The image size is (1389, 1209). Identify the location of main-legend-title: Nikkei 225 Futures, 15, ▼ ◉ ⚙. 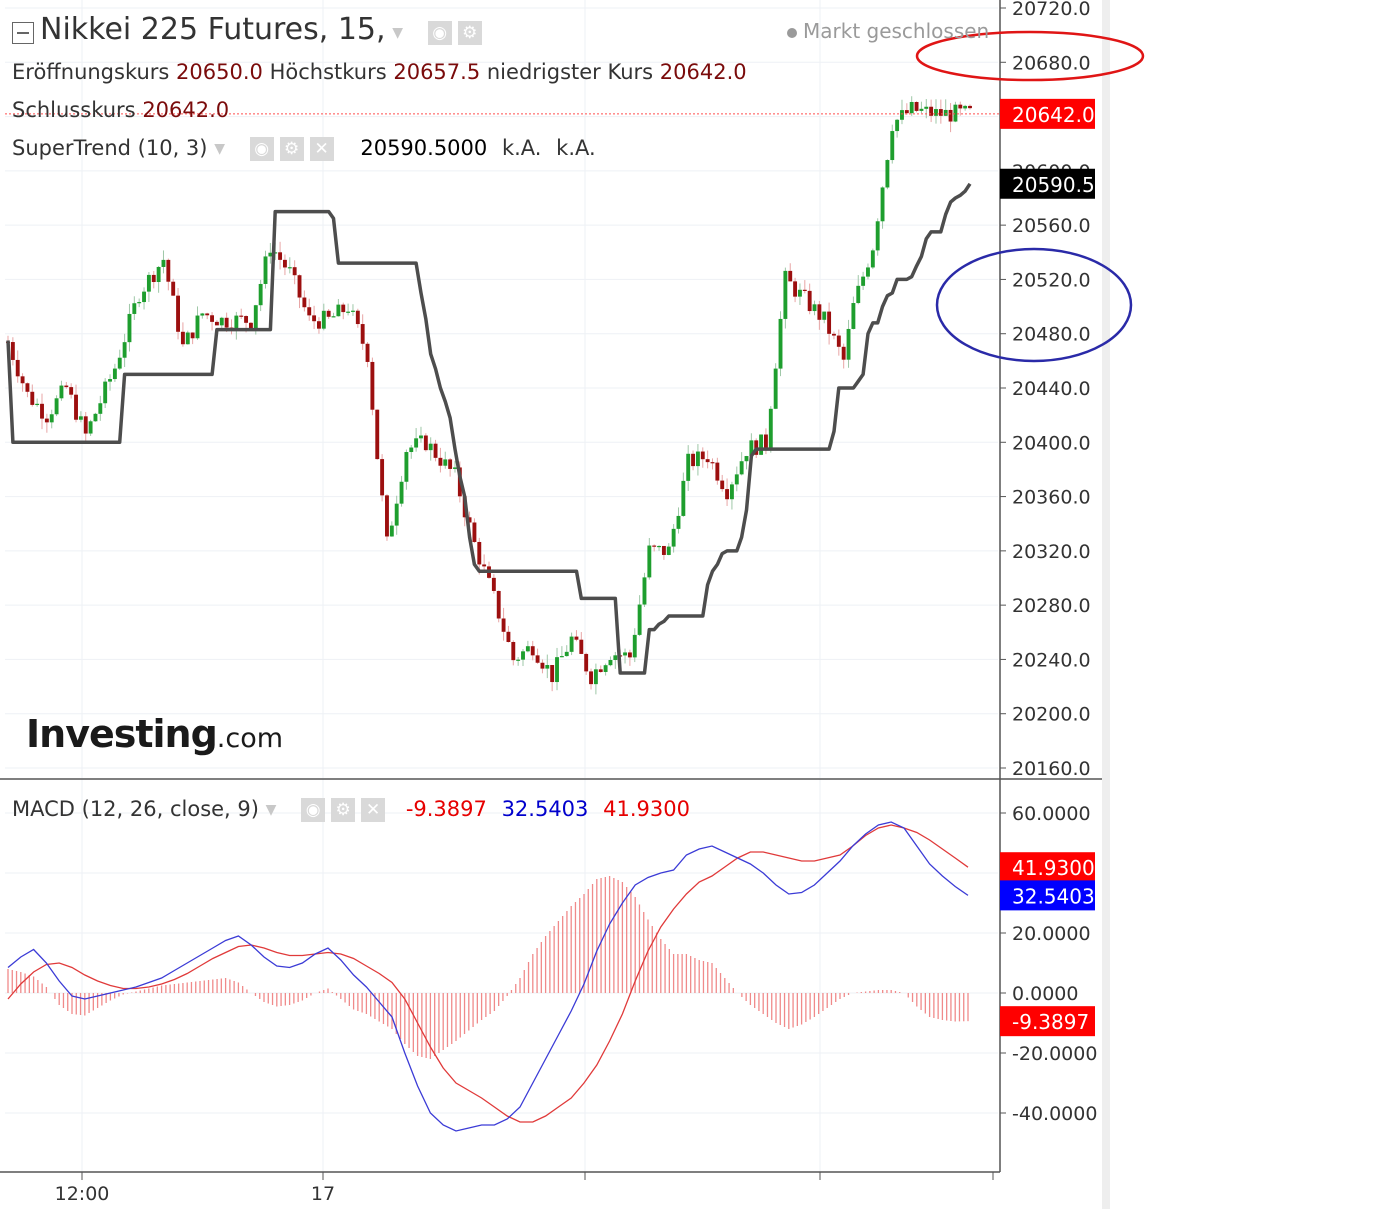
(250, 29).